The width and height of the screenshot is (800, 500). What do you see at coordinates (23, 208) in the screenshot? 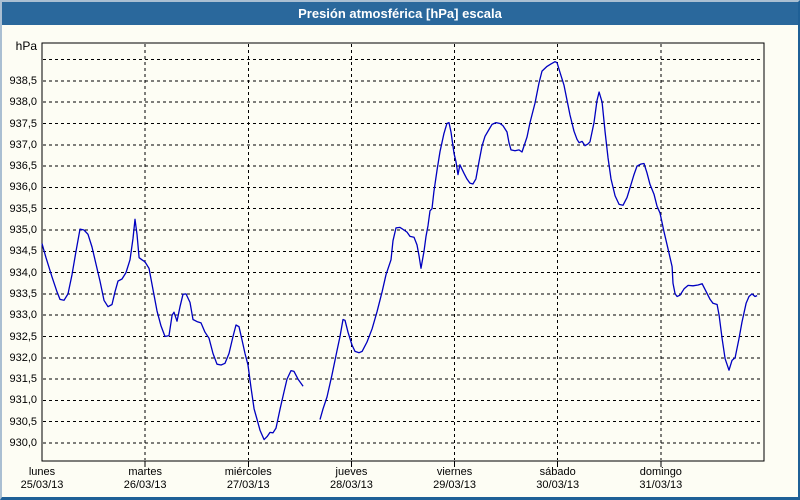
I see `y-tick-label: 935,5` at bounding box center [23, 208].